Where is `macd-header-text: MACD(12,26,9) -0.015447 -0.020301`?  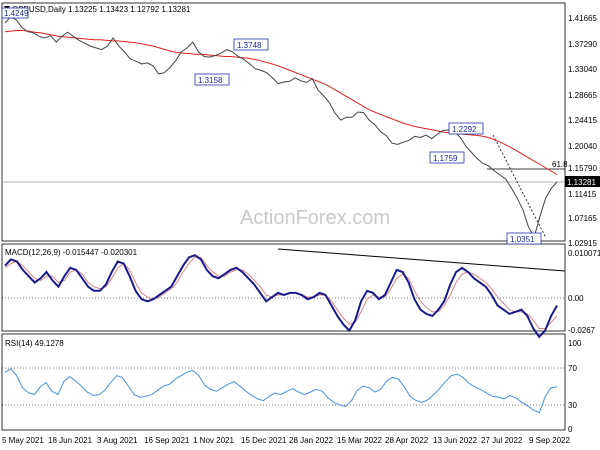 macd-header-text: MACD(12,26,9) -0.015447 -0.020301 is located at coordinates (71, 252).